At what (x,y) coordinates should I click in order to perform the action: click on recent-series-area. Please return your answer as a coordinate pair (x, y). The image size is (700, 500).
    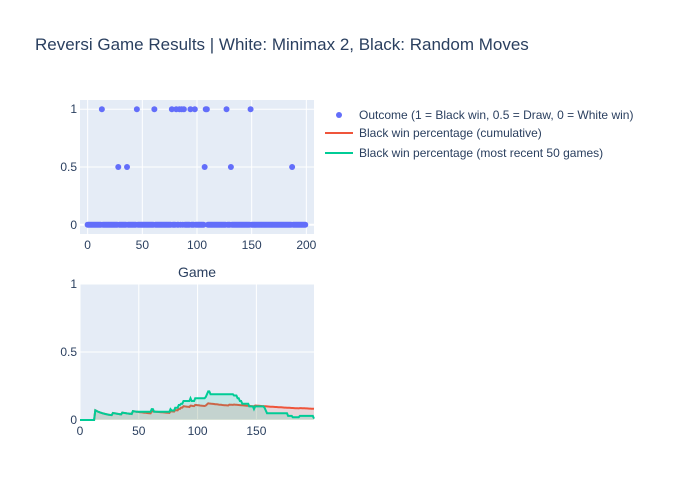
    Looking at the image, I should click on (197, 405).